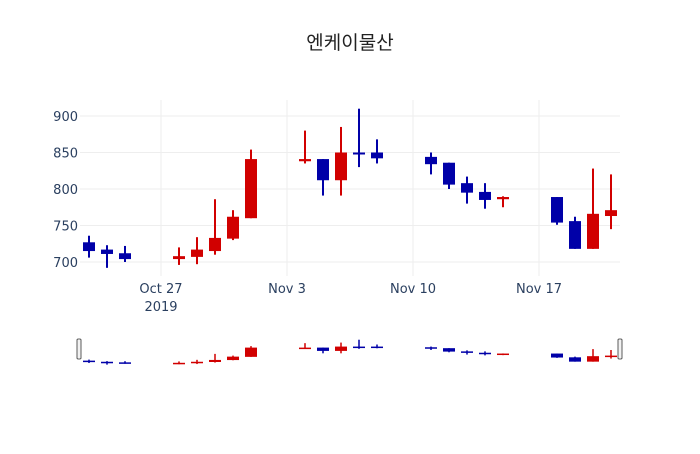 The width and height of the screenshot is (700, 454). Describe the element at coordinates (160, 289) in the screenshot. I see `x-tick-label: Oct 27` at that location.